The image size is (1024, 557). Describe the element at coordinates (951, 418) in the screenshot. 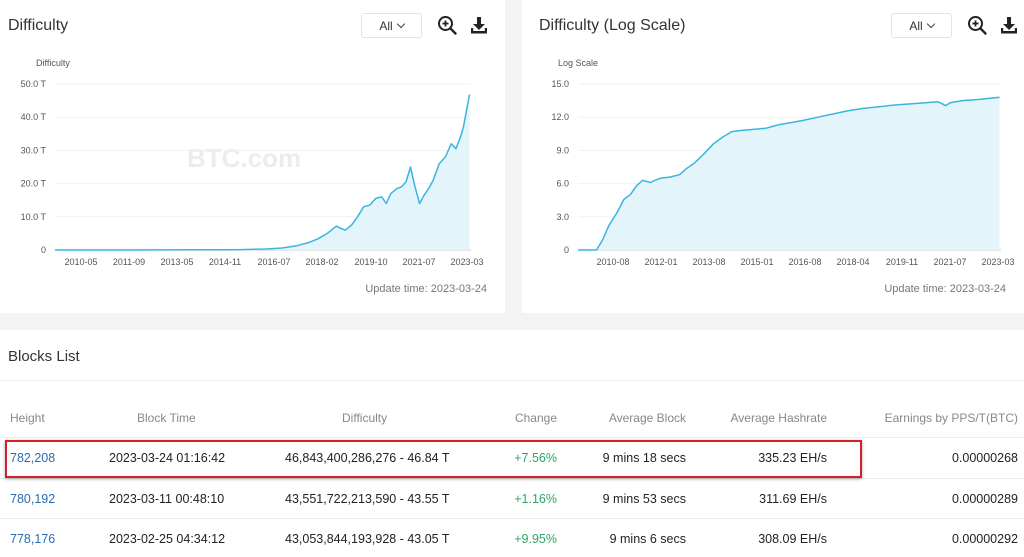

I see `header-earnings: Earnings by PPS/T(BTC)` at that location.